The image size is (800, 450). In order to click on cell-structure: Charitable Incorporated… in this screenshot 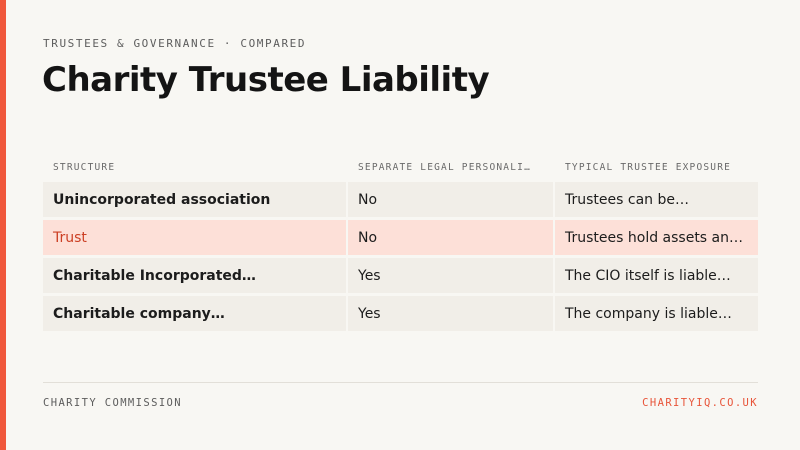, I will do `click(194, 275)`.